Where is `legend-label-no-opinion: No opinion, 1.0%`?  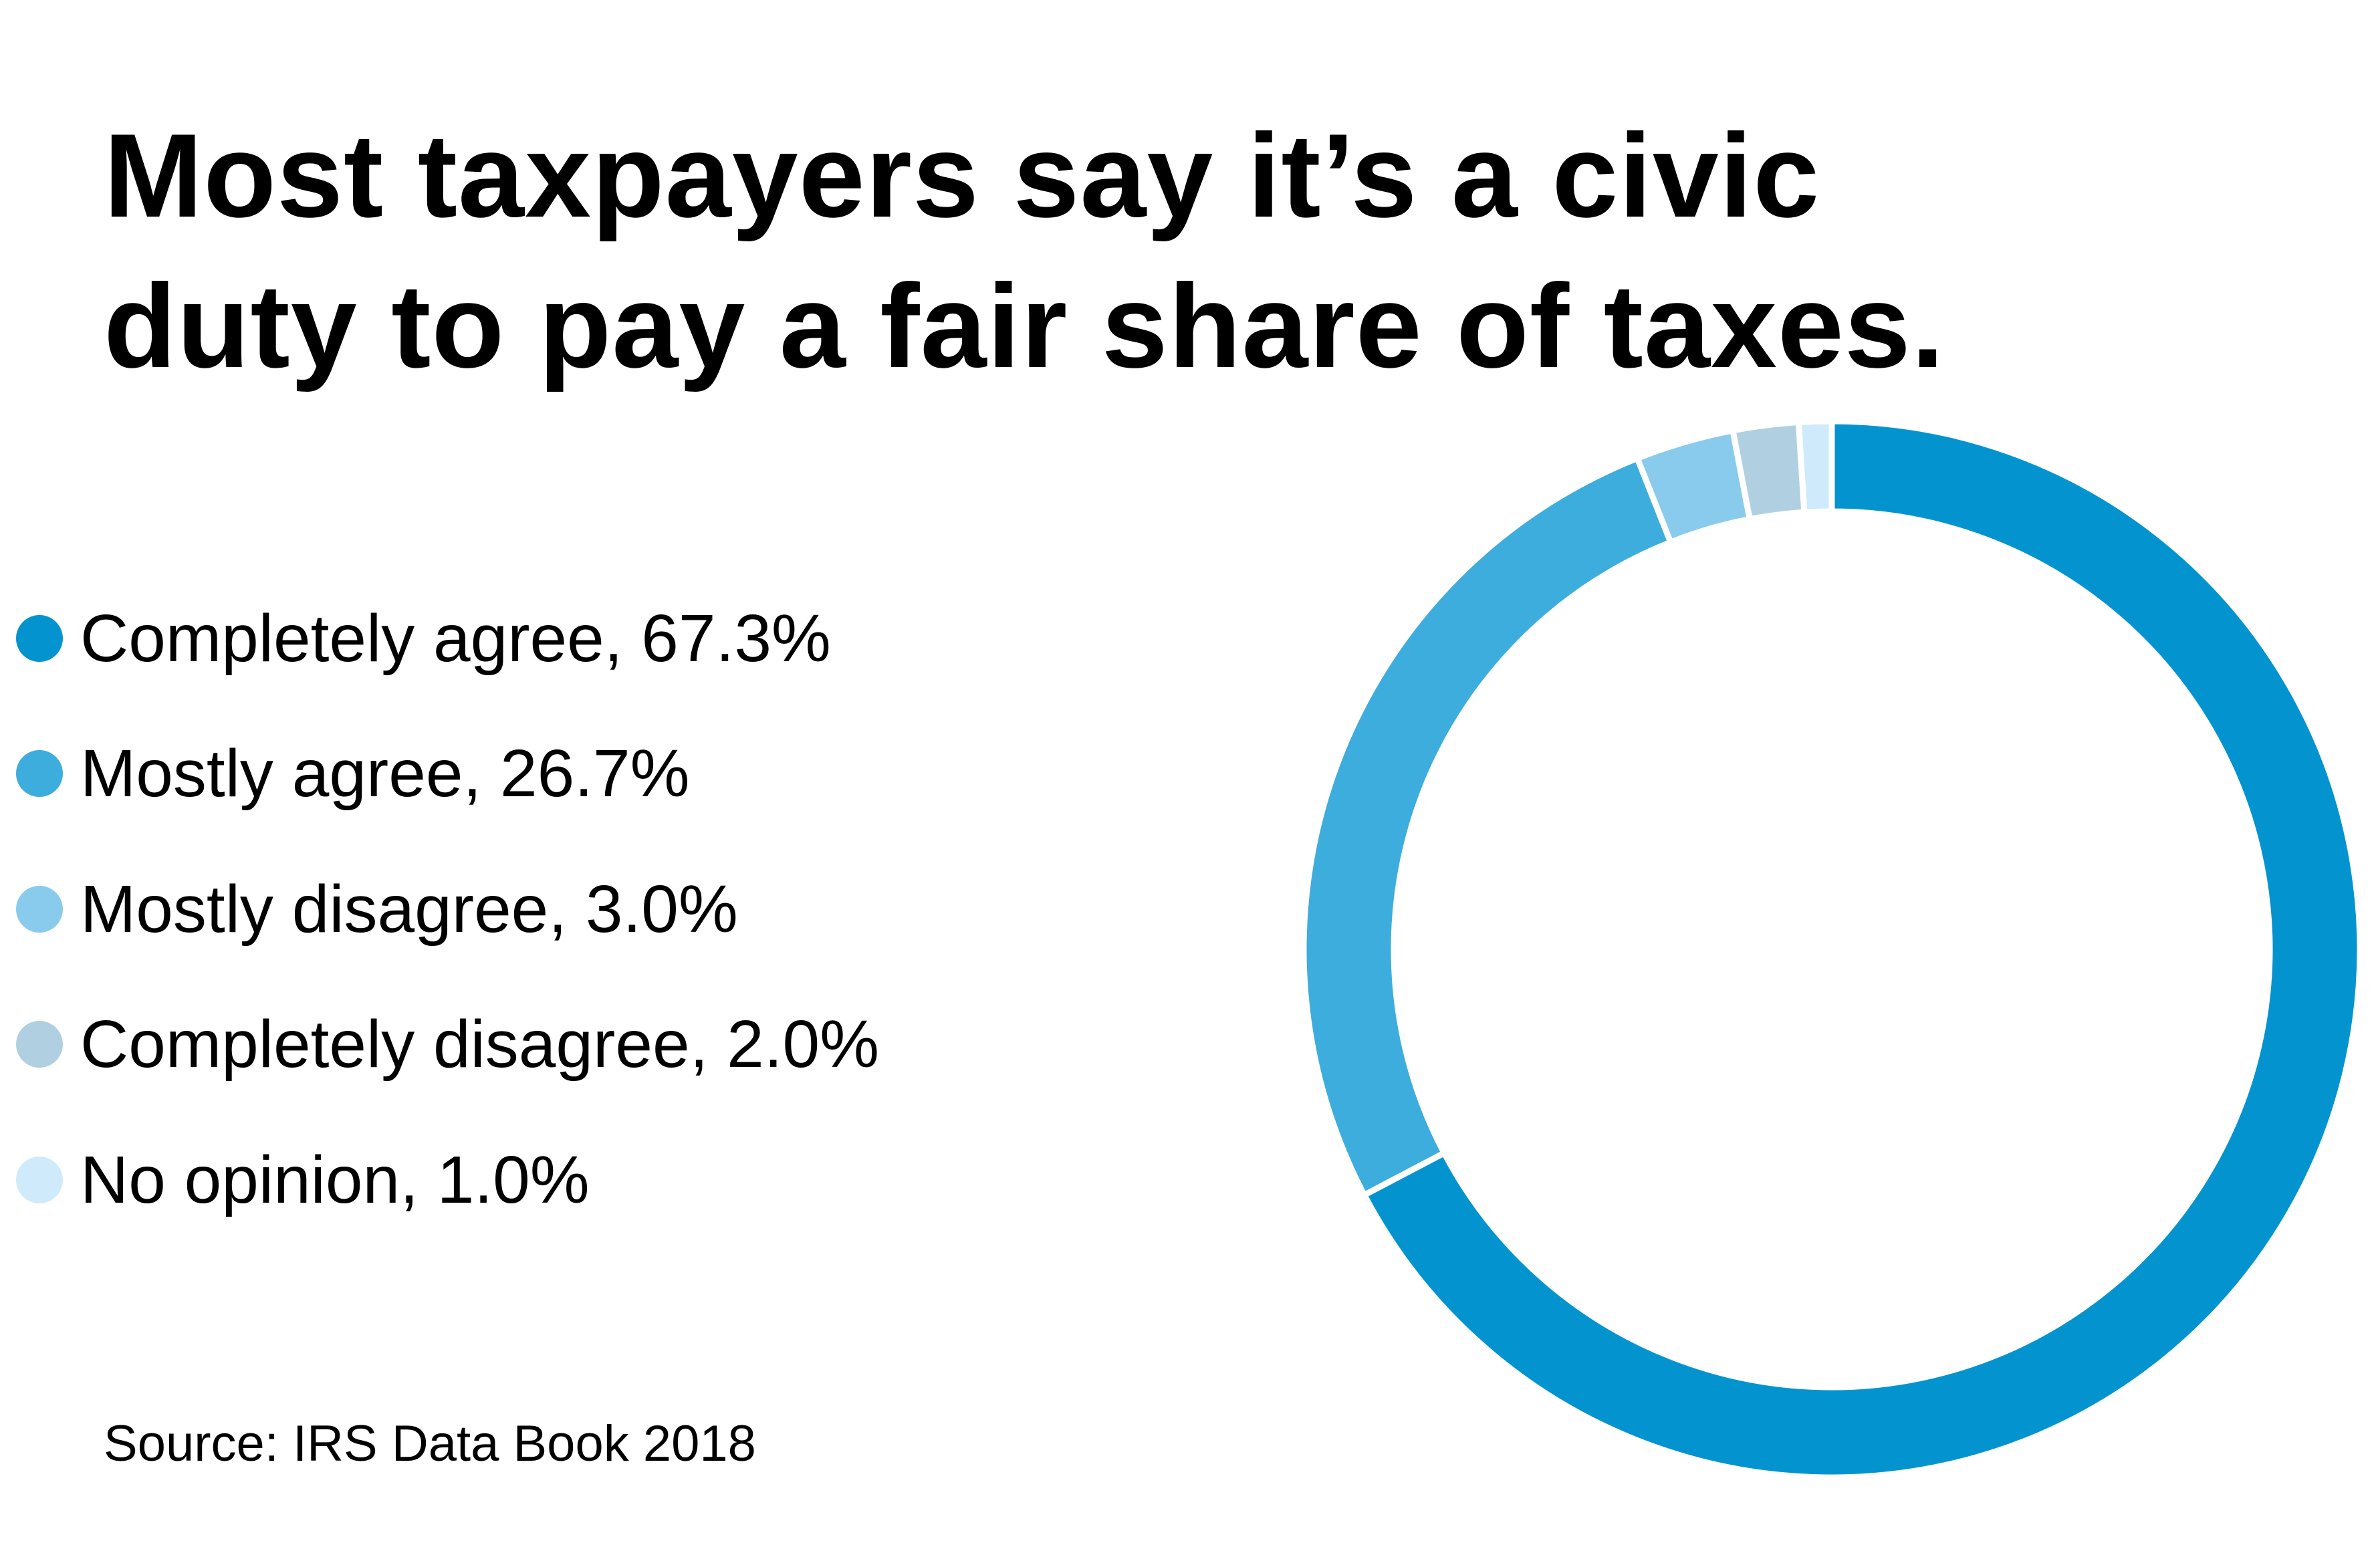
legend-label-no-opinion: No opinion, 1.0% is located at coordinates (335, 1180).